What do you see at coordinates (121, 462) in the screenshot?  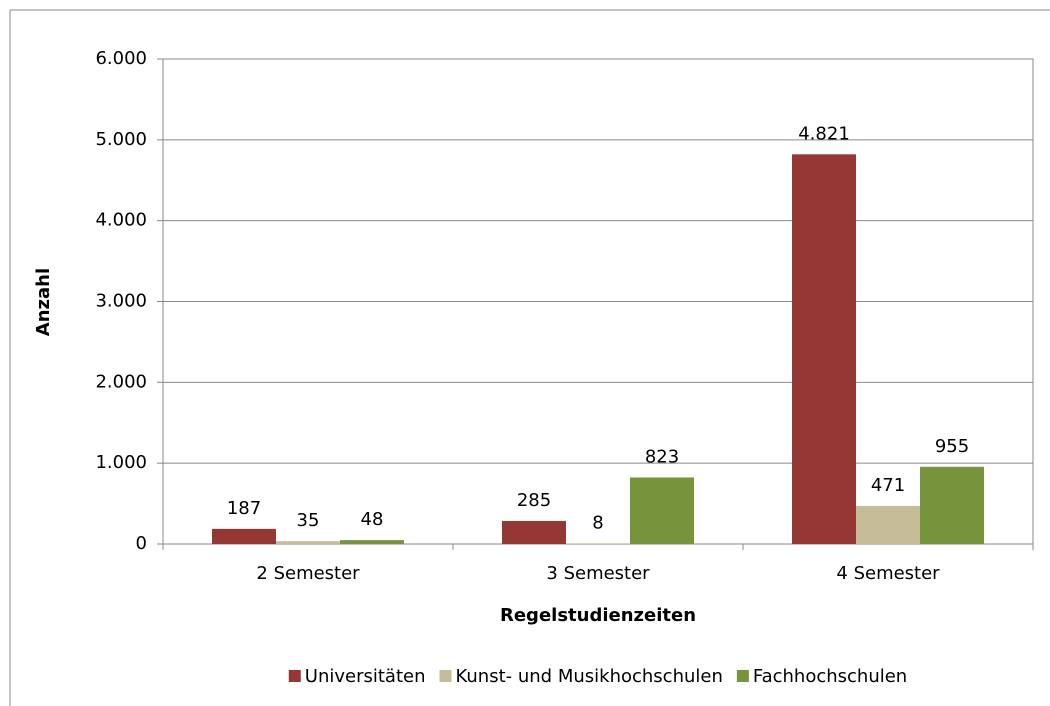 I see `y-tick-label: 1.000` at bounding box center [121, 462].